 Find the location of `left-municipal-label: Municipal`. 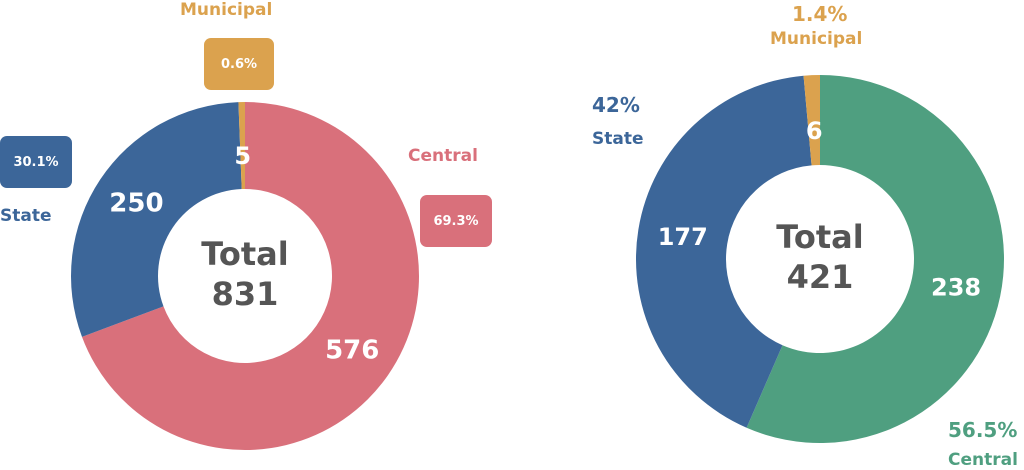

left-municipal-label: Municipal is located at coordinates (226, 10).